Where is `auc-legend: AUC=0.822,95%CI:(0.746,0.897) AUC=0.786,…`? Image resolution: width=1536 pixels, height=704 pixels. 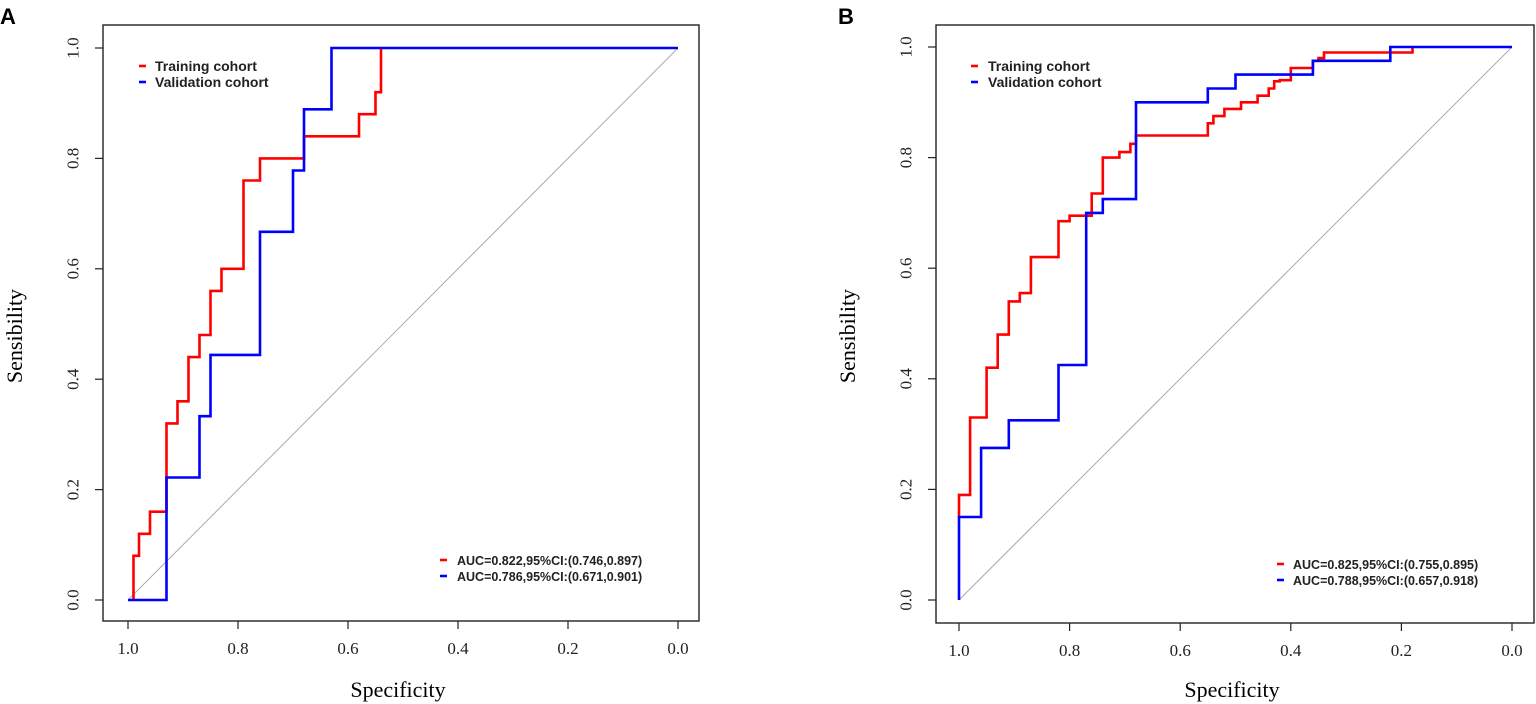 auc-legend: AUC=0.822,95%CI:(0.746,0.897) AUC=0.786,… is located at coordinates (541, 569).